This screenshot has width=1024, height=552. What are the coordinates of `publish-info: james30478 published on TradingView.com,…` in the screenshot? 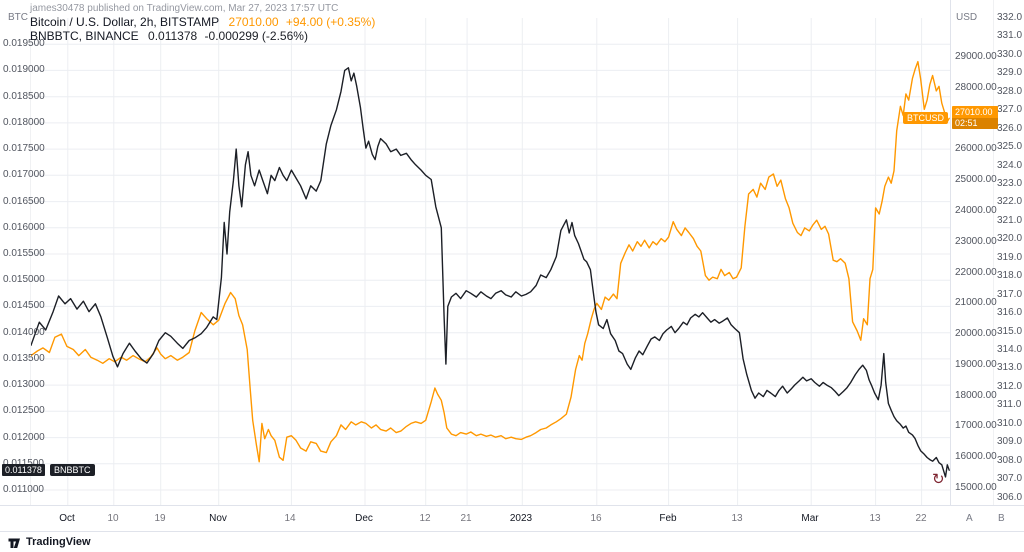 It's located at (184, 8).